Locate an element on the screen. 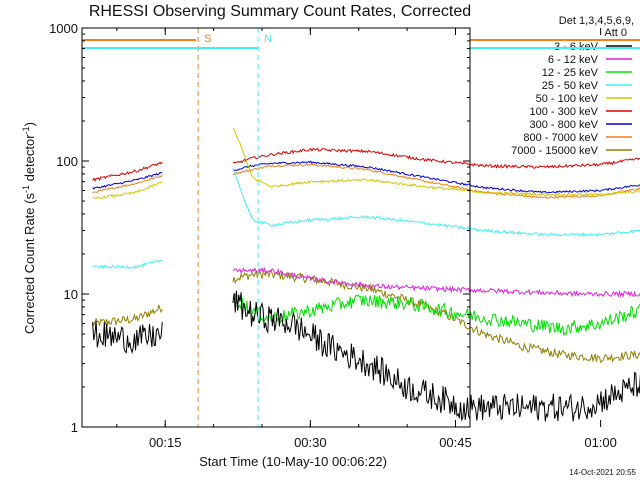 The width and height of the screenshot is (640, 480). series-50-100kev is located at coordinates (366, 163).